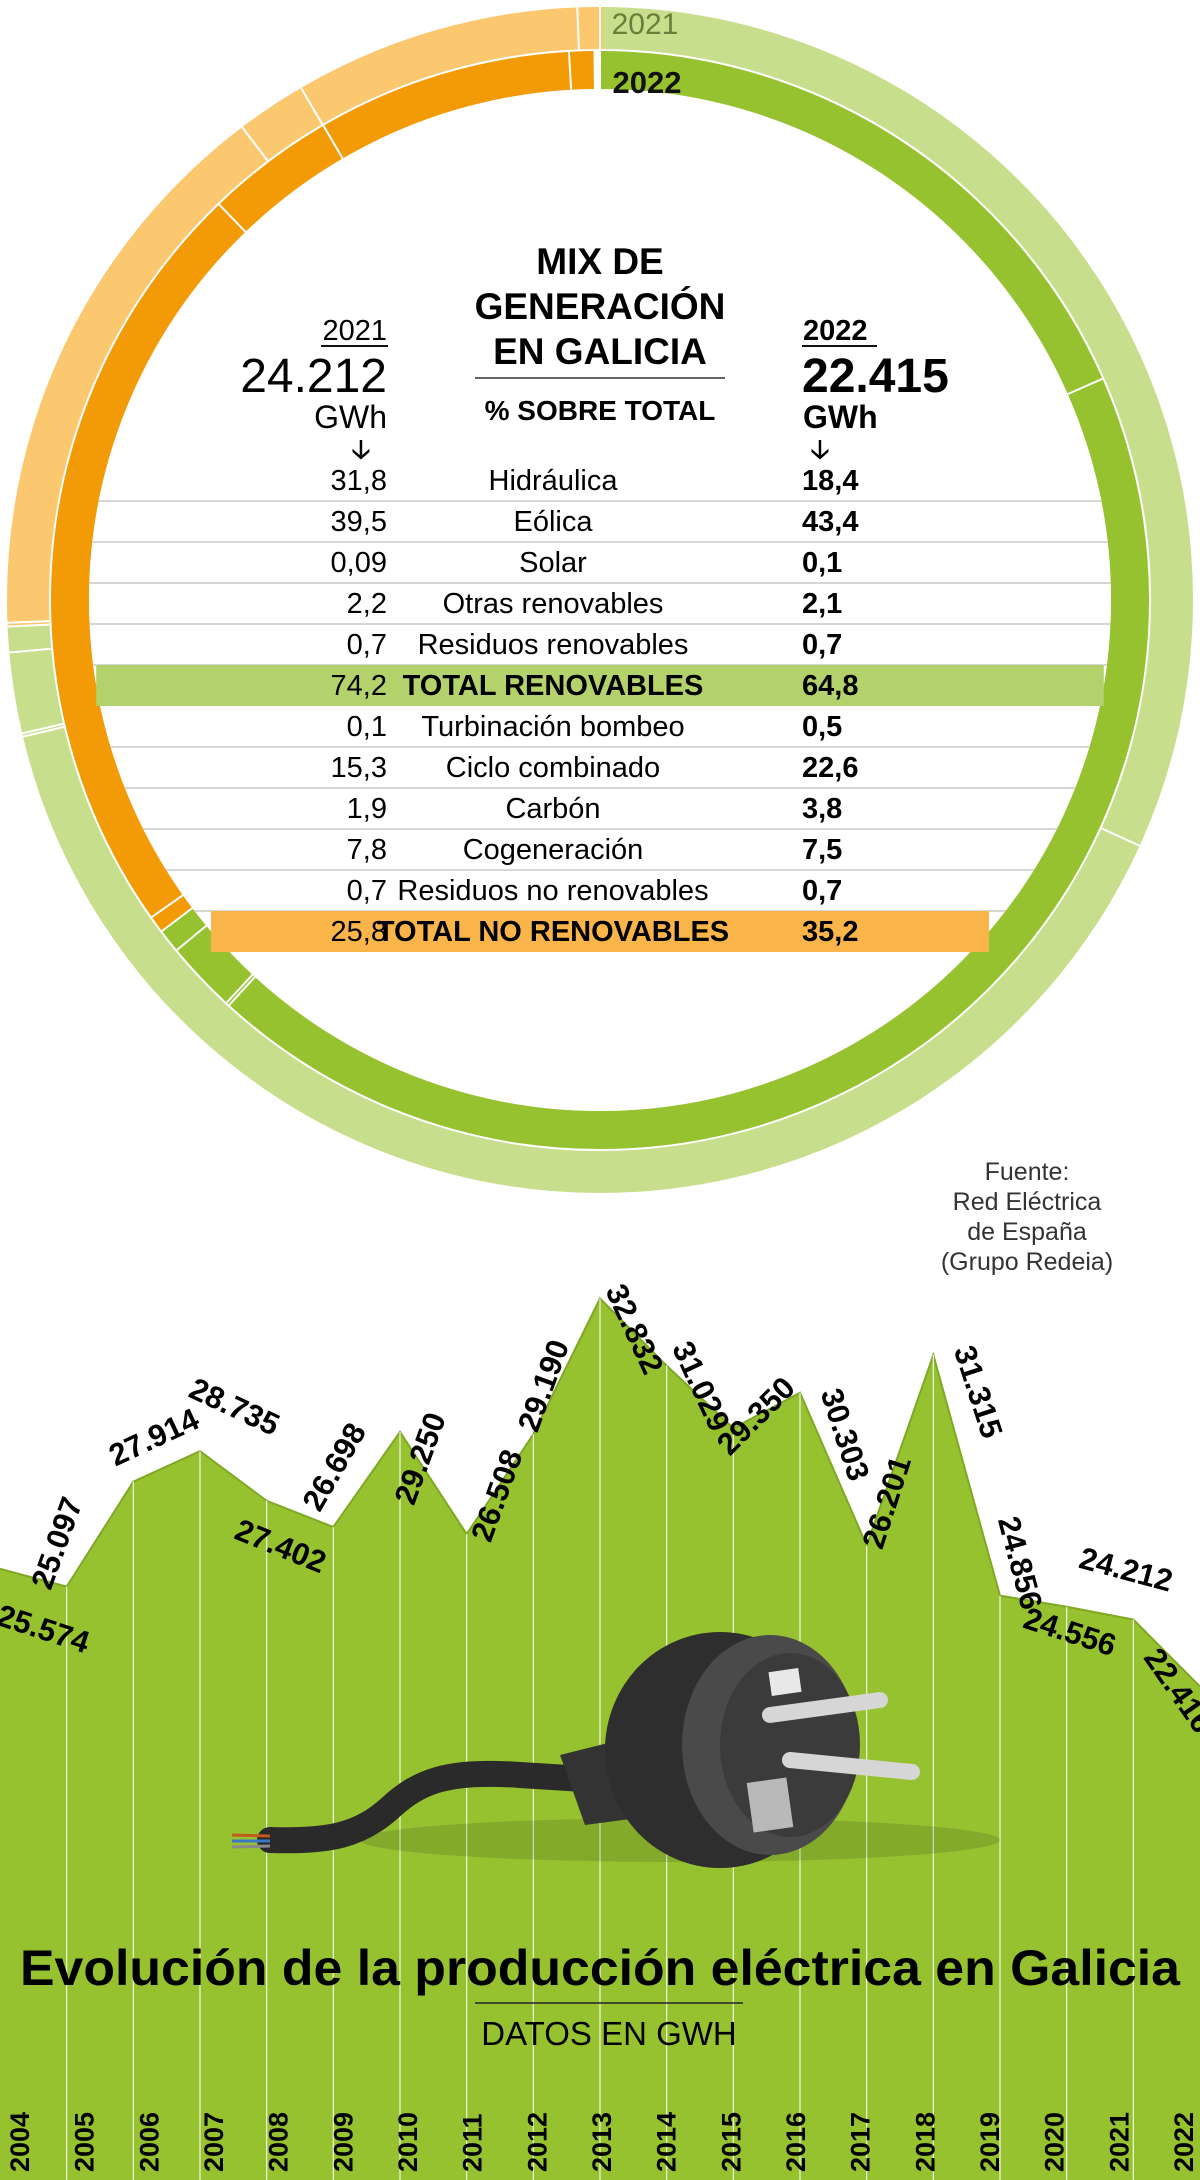 The width and height of the screenshot is (1200, 2180). Describe the element at coordinates (645, 24) in the screenshot. I see `ring-label-2021: 2021` at that location.